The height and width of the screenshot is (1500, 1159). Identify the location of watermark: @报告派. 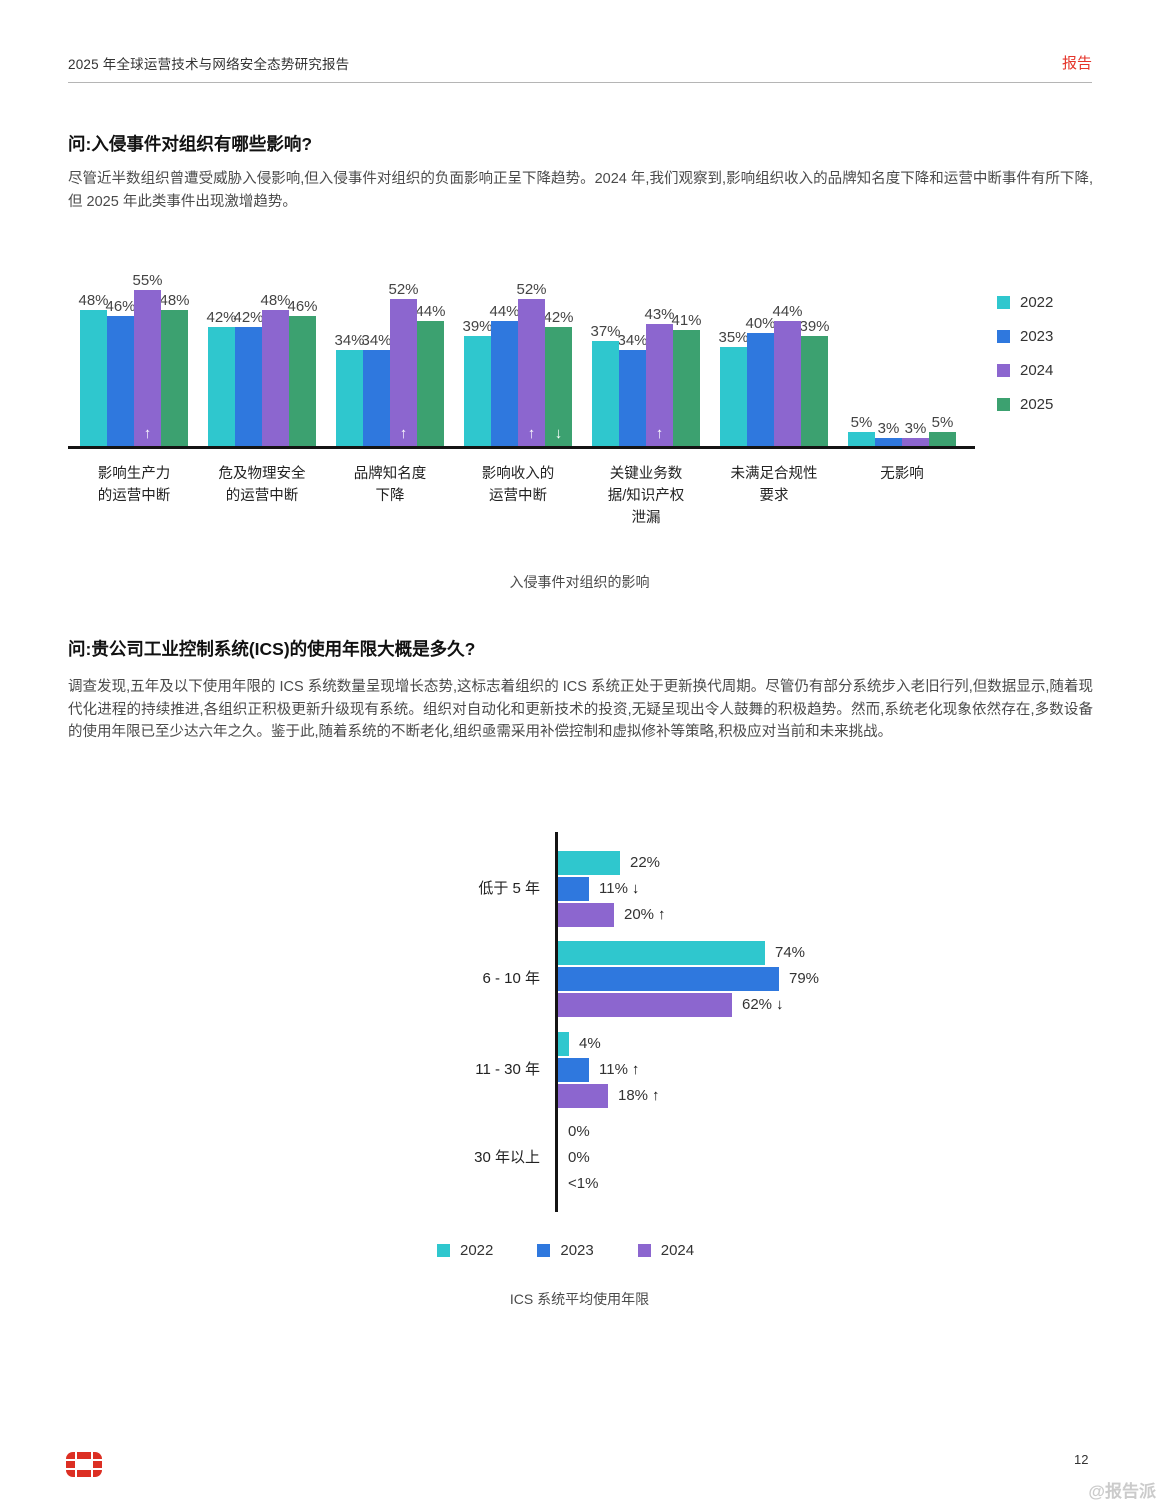
(1122, 1491).